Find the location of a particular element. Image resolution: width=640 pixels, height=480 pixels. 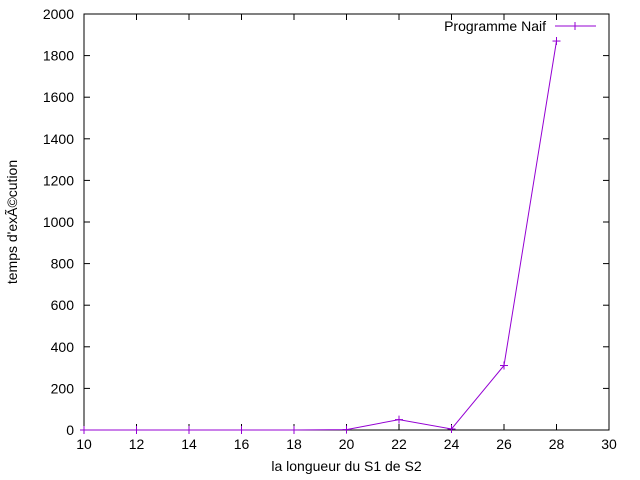

y-tick-label: 600 is located at coordinates (63, 305).